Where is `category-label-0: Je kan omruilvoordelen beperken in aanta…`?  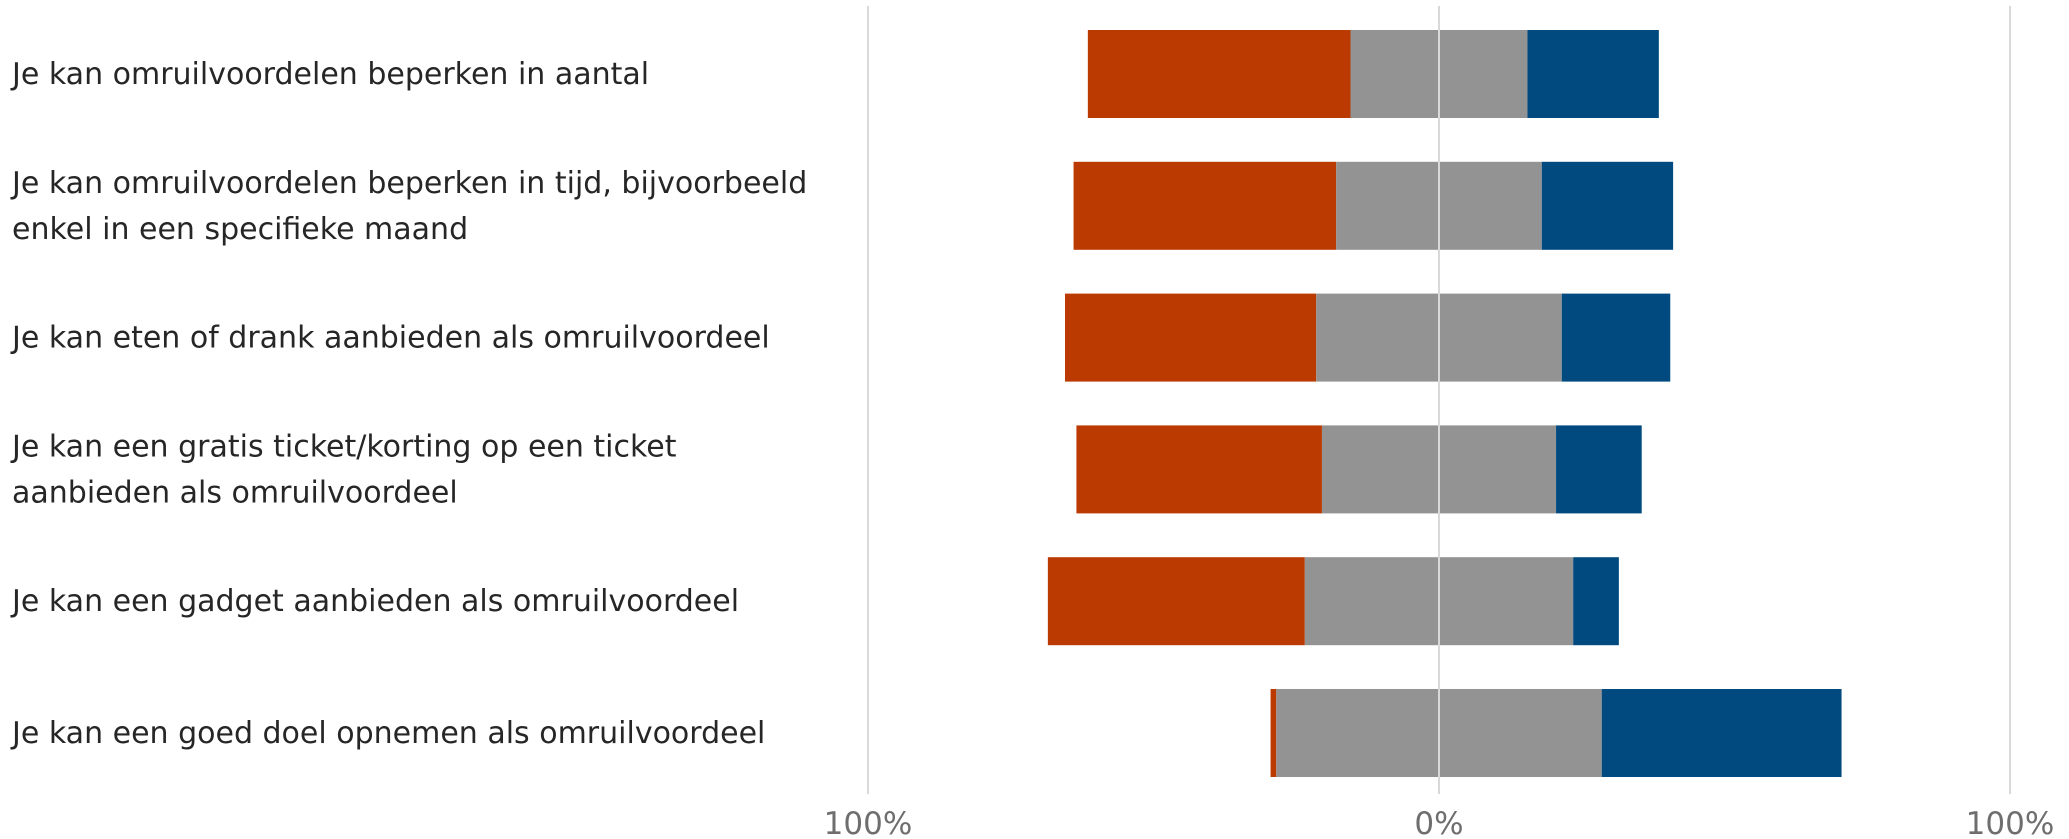
category-label-0: Je kan omruilvoordelen beperken in aanta… is located at coordinates (329, 74).